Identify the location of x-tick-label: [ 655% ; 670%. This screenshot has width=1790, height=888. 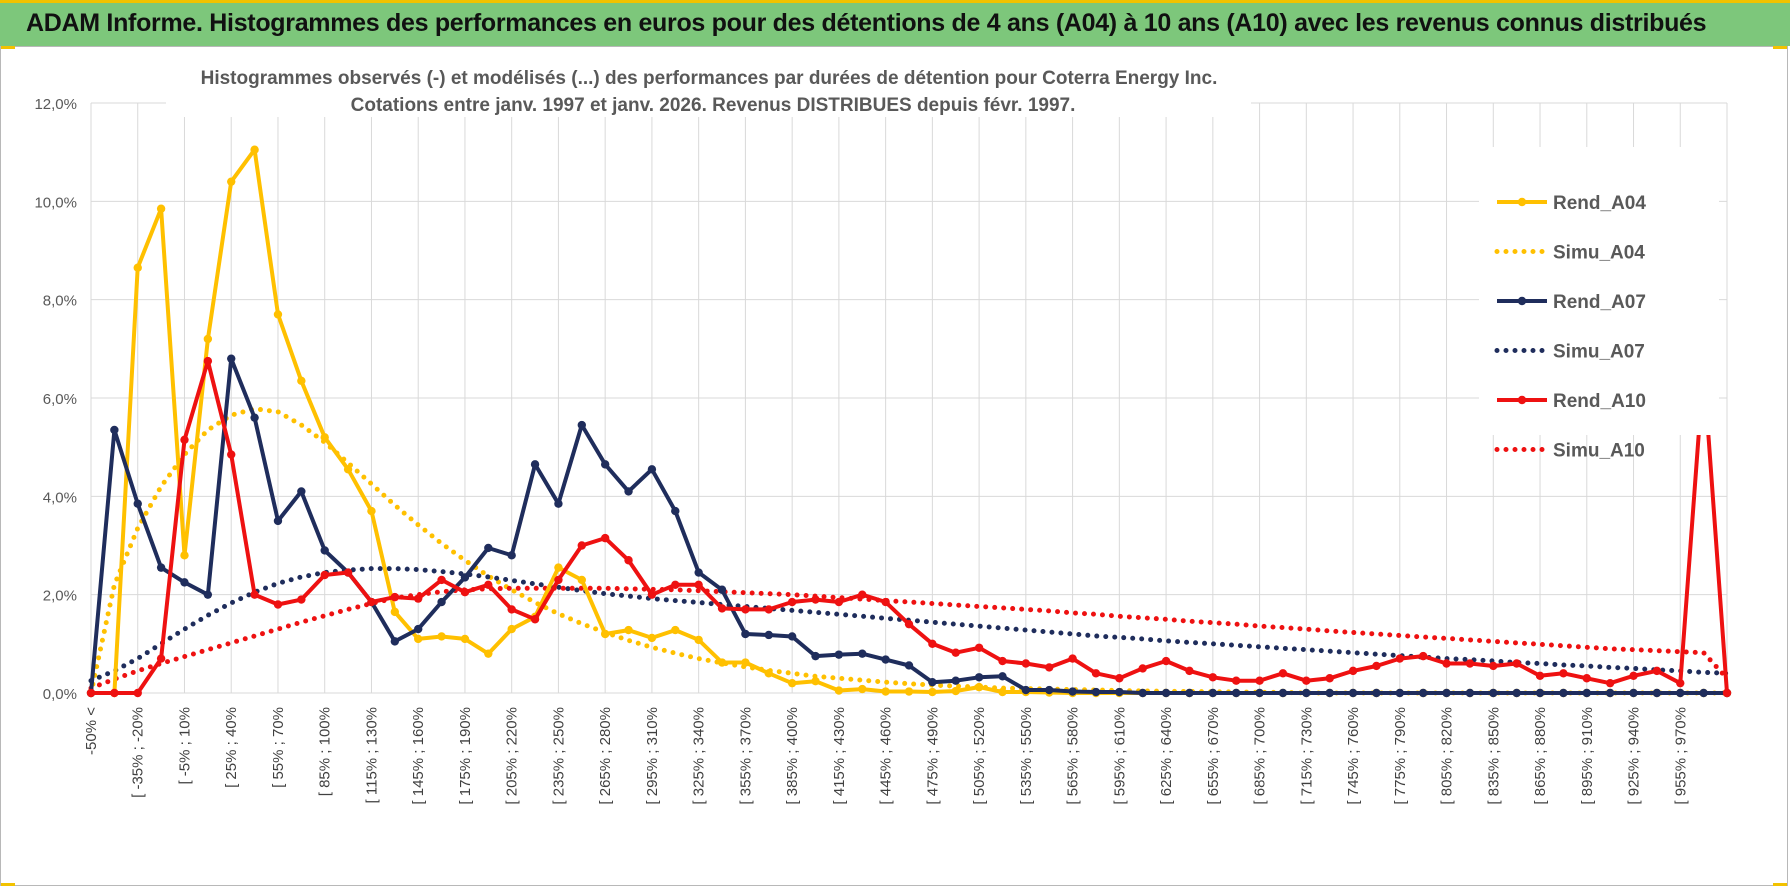
(1213, 756).